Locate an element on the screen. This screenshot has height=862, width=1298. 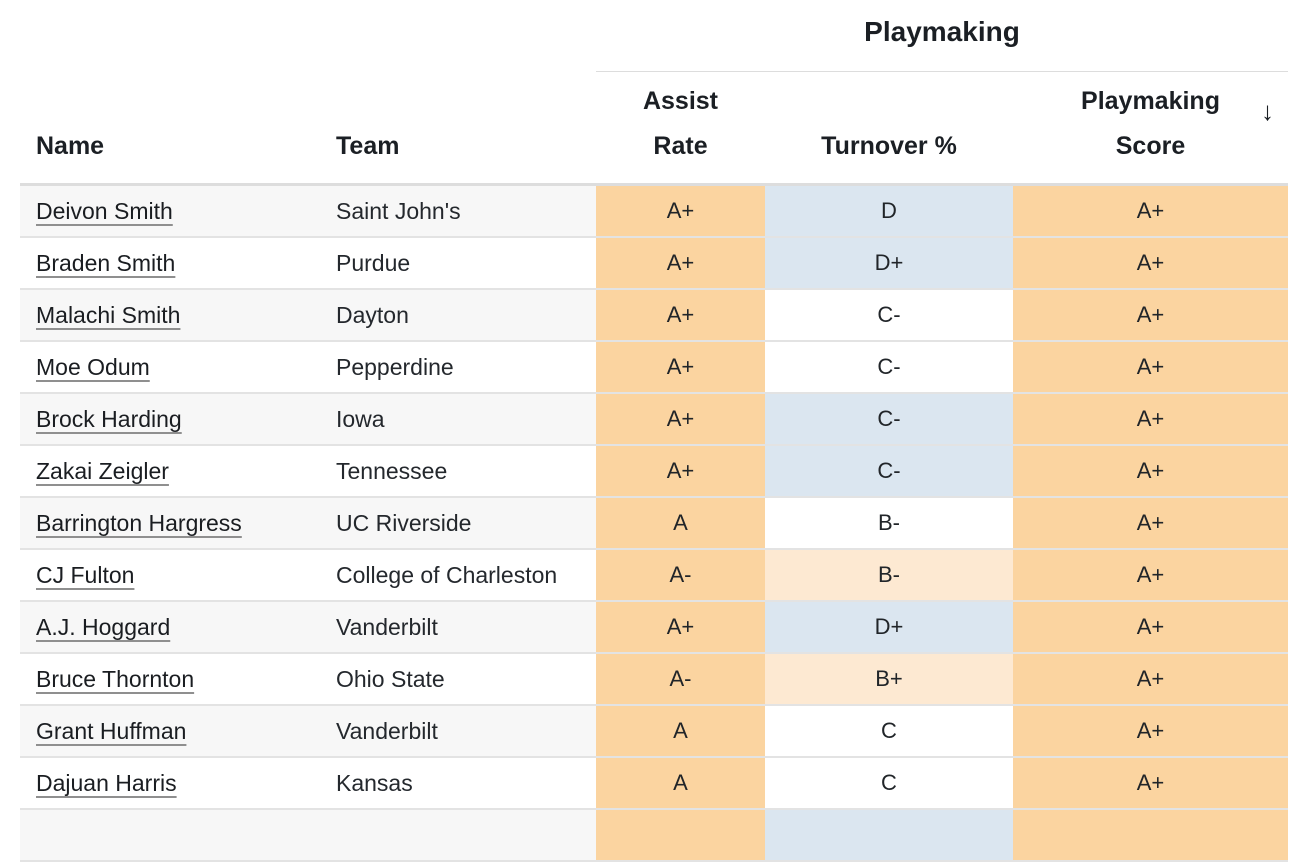
column-label-playmaking-score: Playmaking Score is located at coordinates (1150, 123).